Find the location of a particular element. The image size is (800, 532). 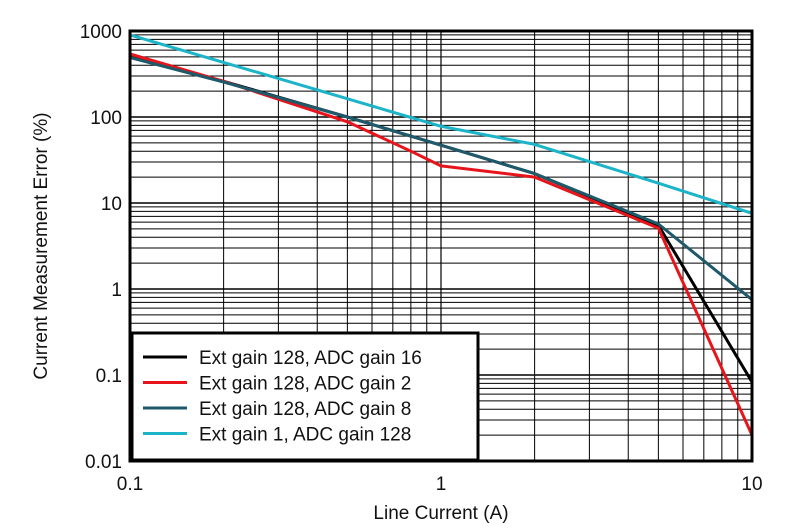

legend-label: Ext gain 128, ADC gain 16 is located at coordinates (310, 358).